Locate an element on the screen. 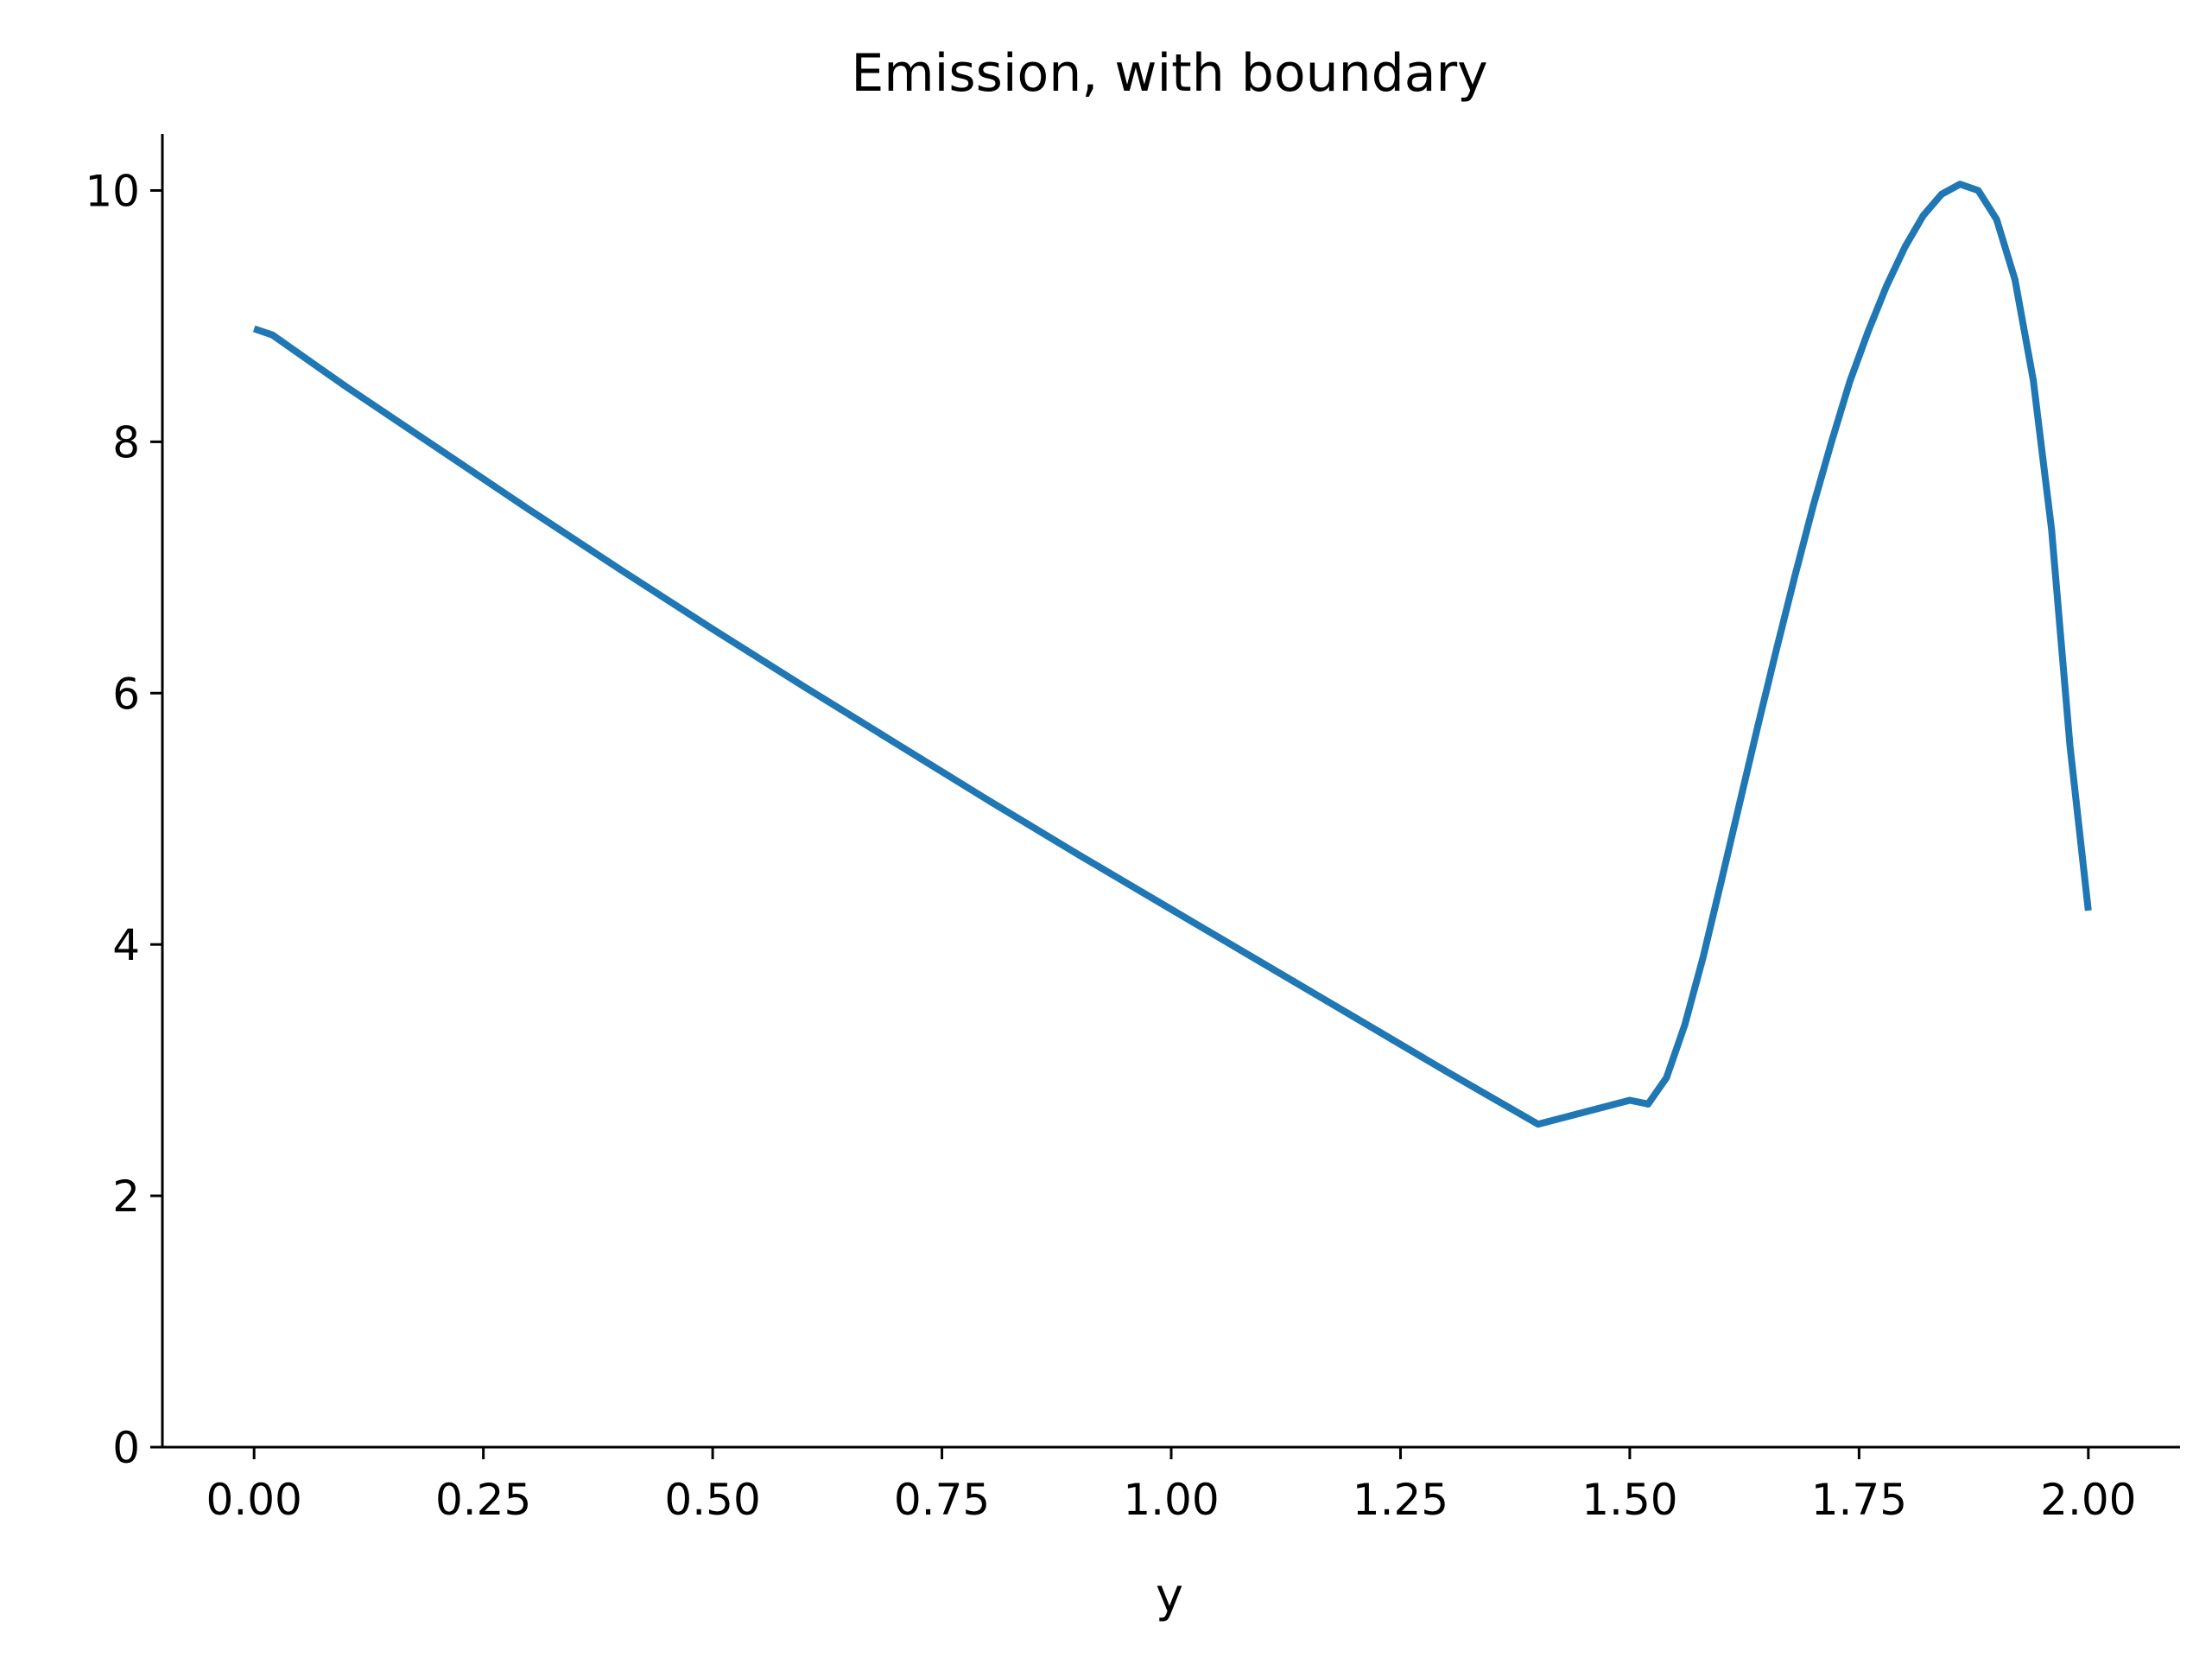 This screenshot has width=2212, height=1664. chart-title: Emission, with boundary is located at coordinates (1169, 73).